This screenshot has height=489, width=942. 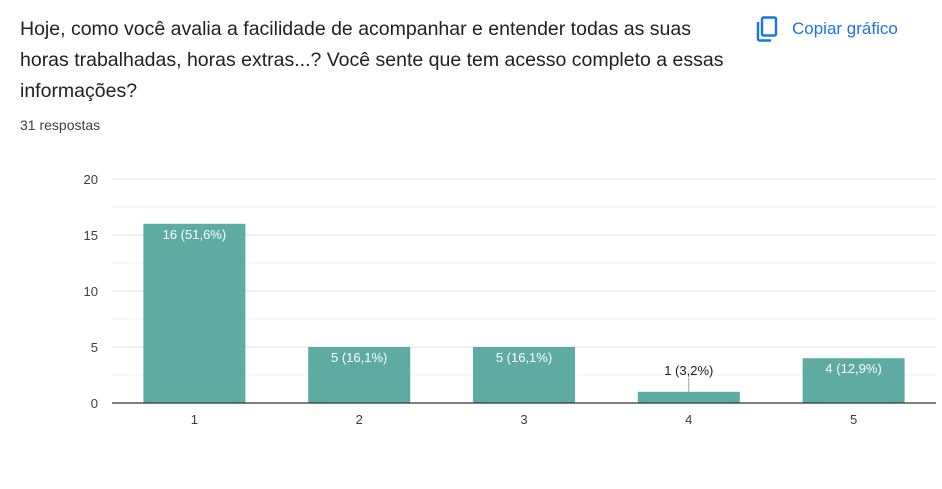 I want to click on x-tick-label: 2, so click(x=359, y=419).